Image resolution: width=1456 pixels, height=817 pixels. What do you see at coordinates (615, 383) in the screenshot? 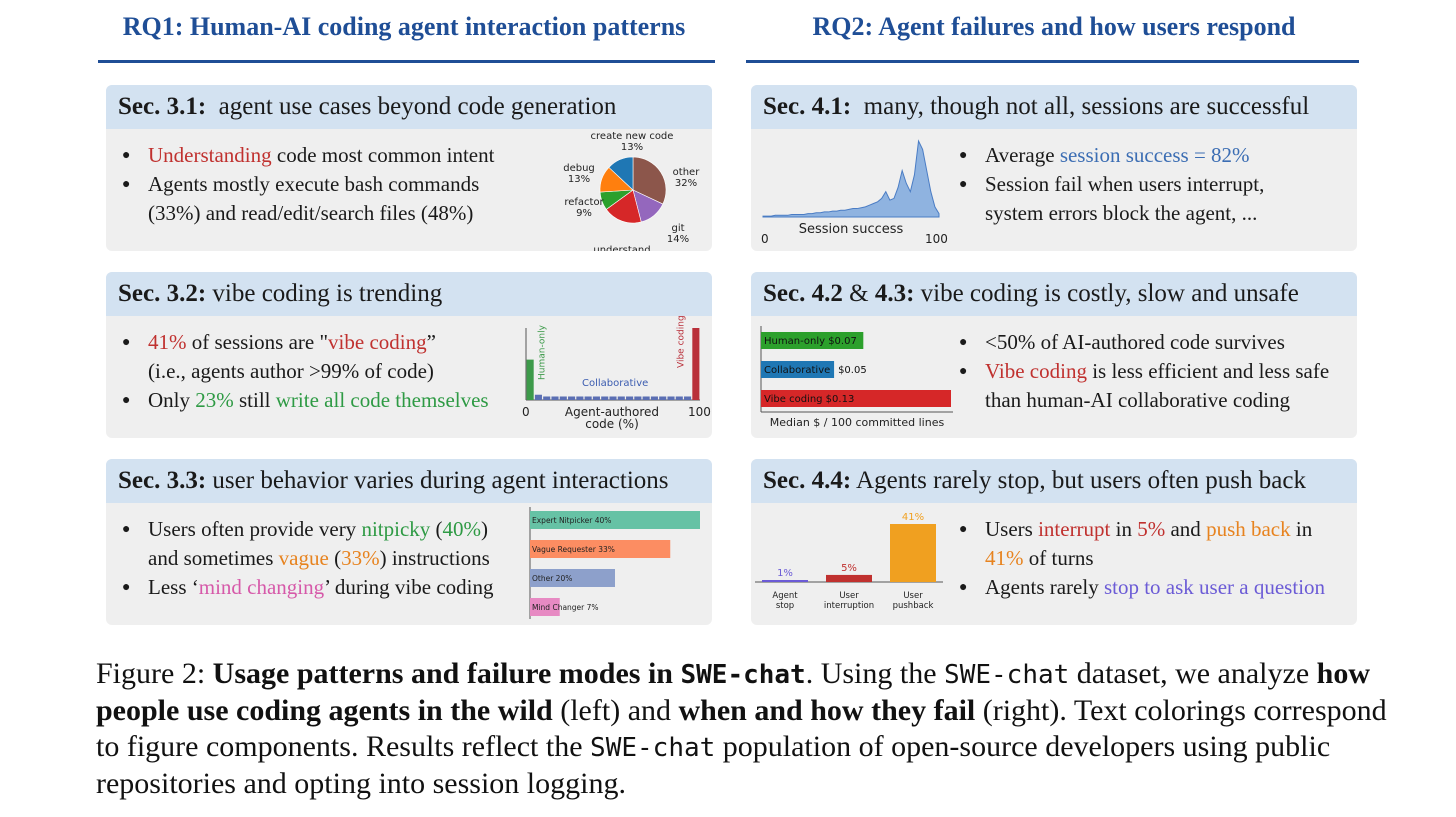
I see `hist-label-collab: Collaborative` at bounding box center [615, 383].